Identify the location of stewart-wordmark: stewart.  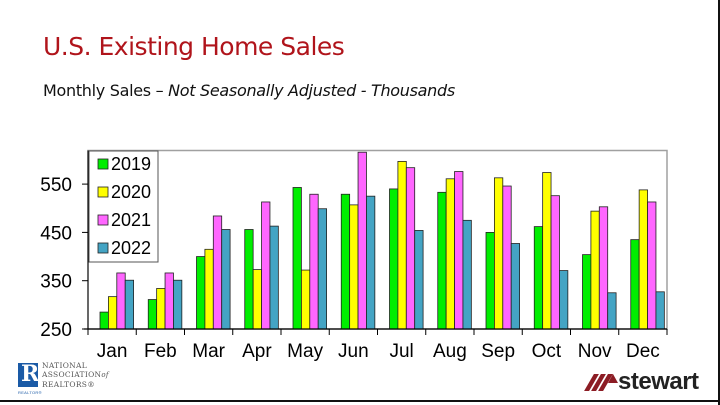
(658, 381).